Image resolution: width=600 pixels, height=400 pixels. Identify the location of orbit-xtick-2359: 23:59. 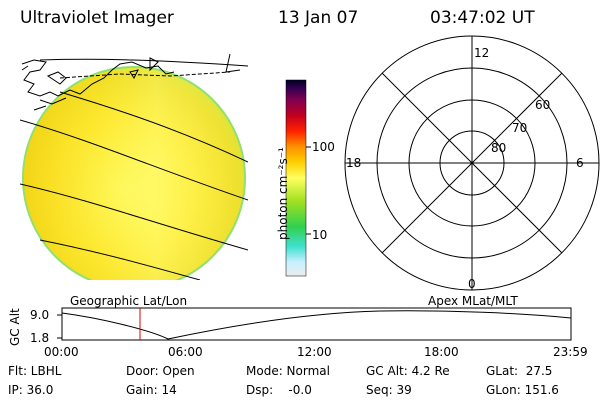
(570, 352).